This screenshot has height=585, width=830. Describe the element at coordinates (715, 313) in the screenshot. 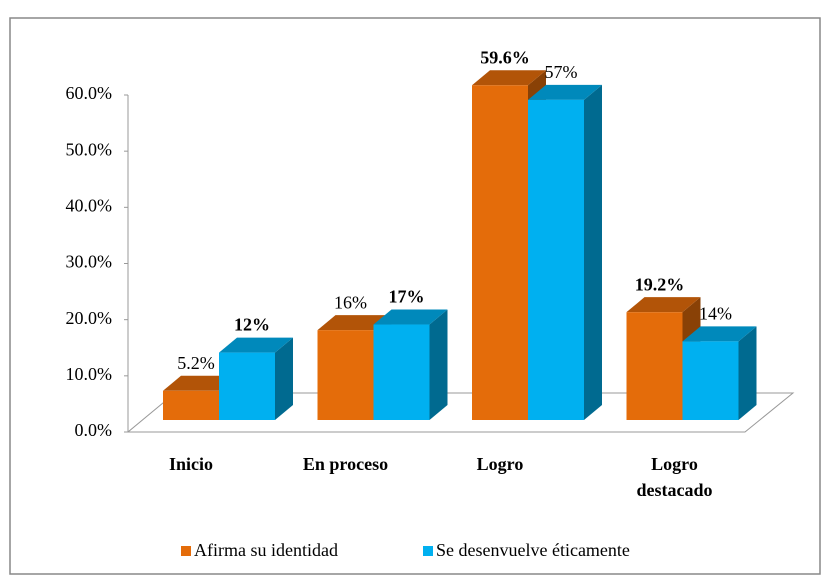

I see `data-label: 14%` at that location.